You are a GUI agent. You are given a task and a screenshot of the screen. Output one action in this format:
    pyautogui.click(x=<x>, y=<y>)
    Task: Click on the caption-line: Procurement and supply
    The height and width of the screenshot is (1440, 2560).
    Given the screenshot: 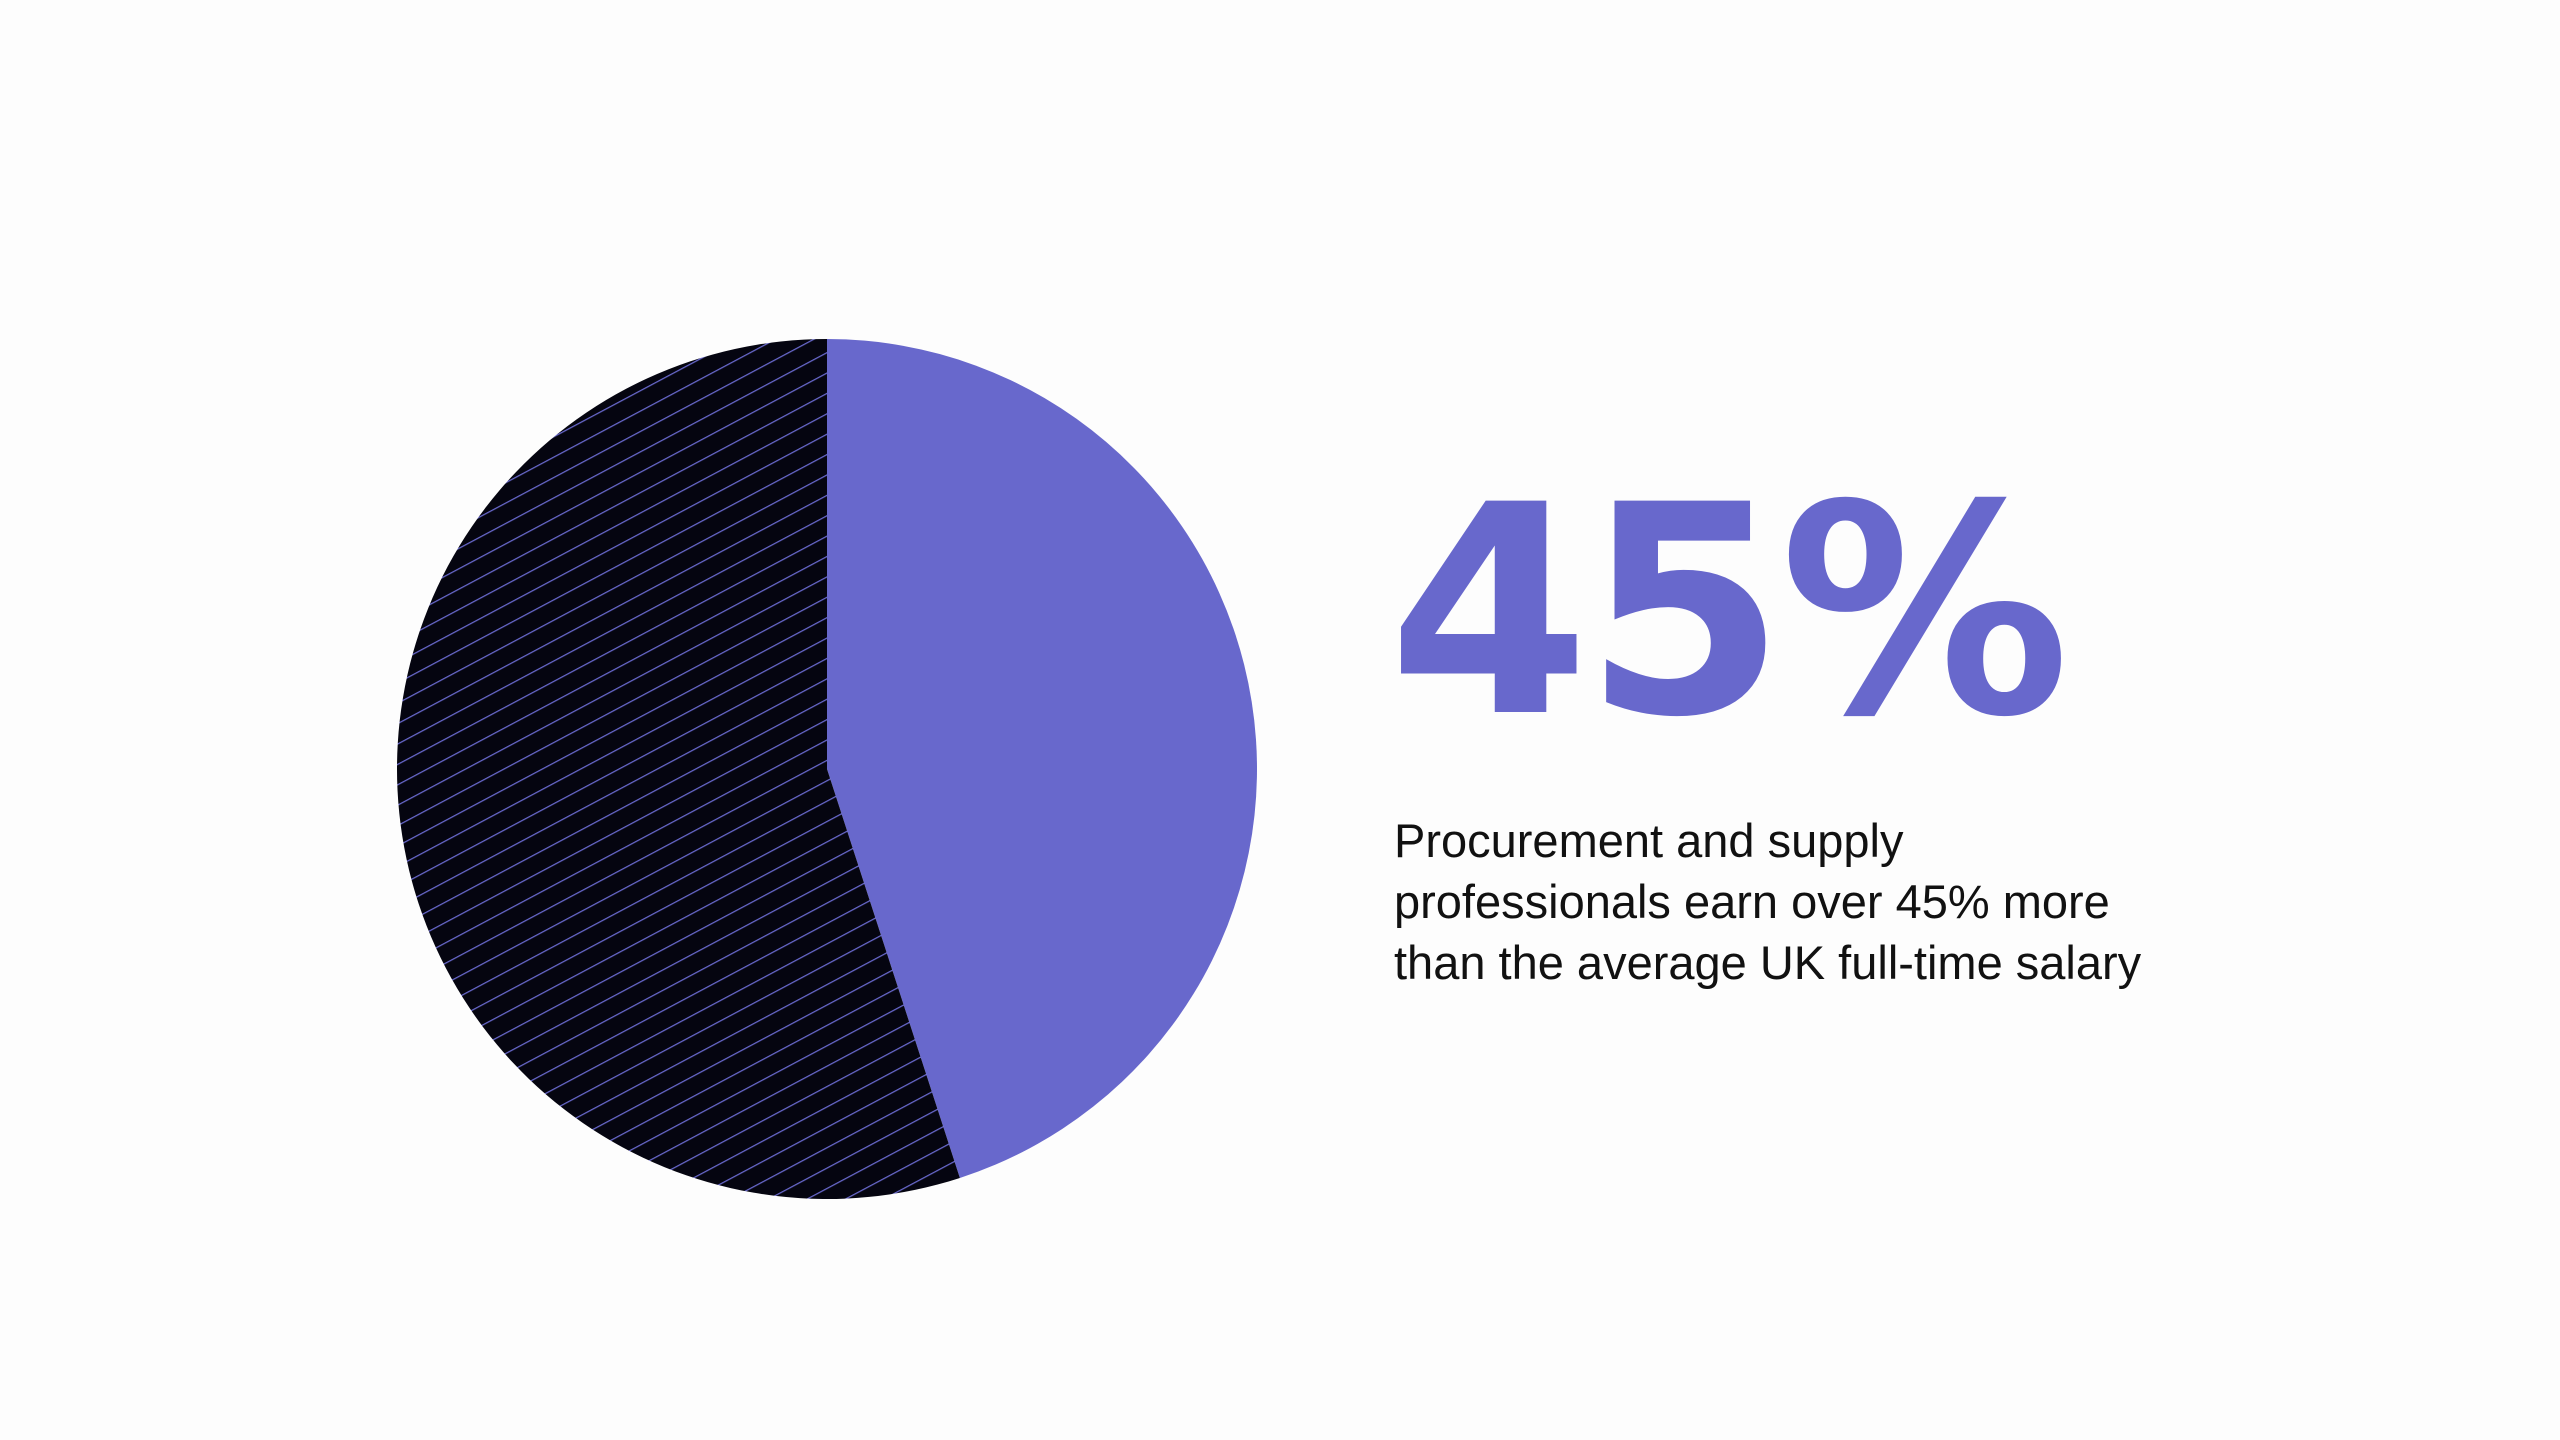 What is the action you would take?
    pyautogui.click(x=1649, y=840)
    